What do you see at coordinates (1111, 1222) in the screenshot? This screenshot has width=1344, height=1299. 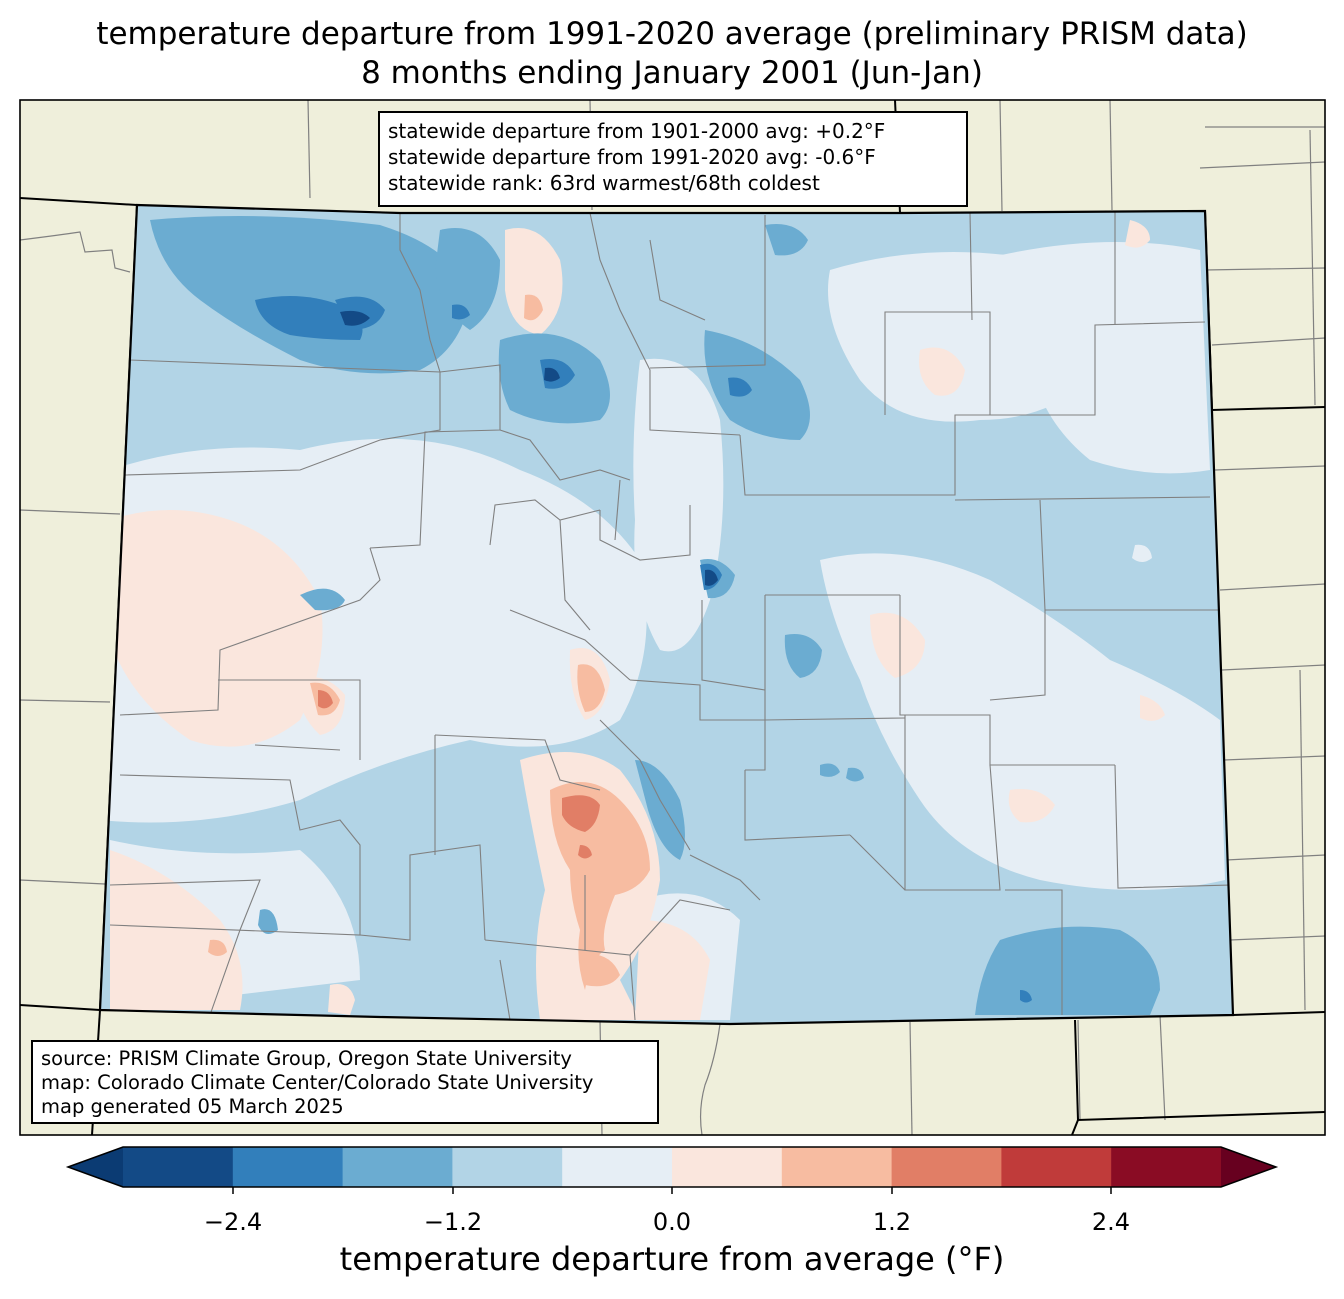 I see `colorbar-tick-label: 2.4` at bounding box center [1111, 1222].